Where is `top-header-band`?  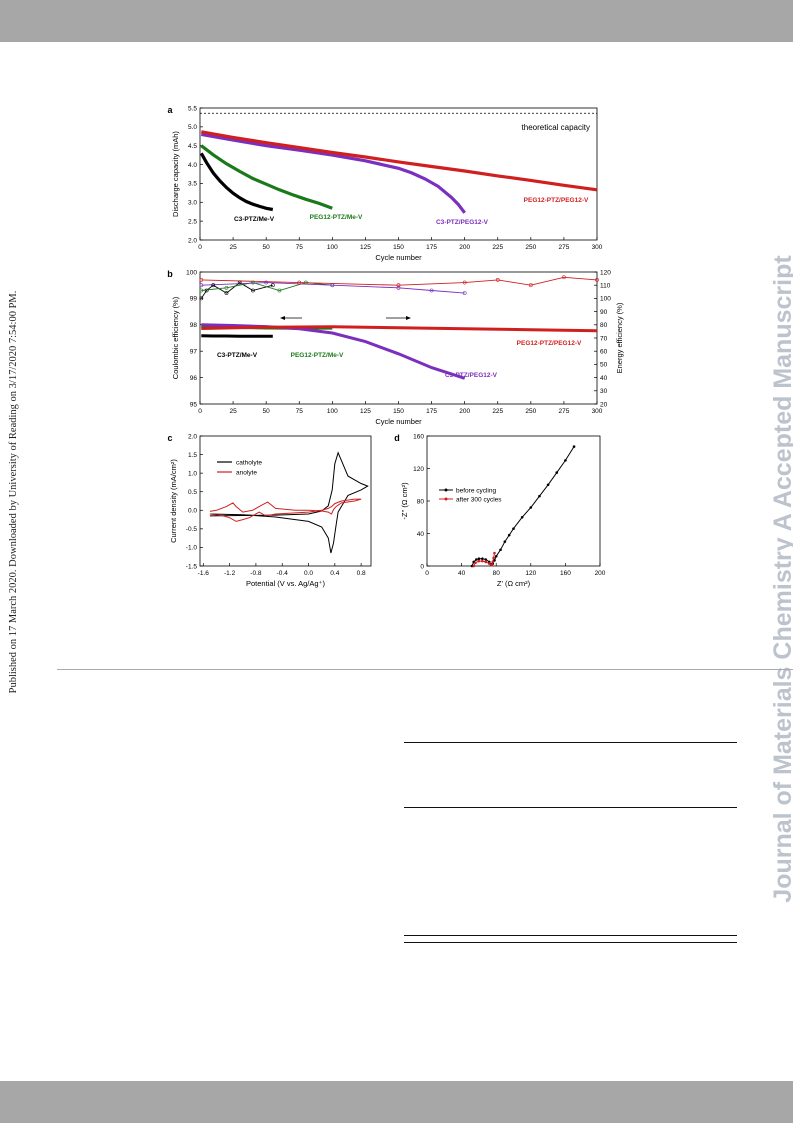 top-header-band is located at coordinates (396, 21).